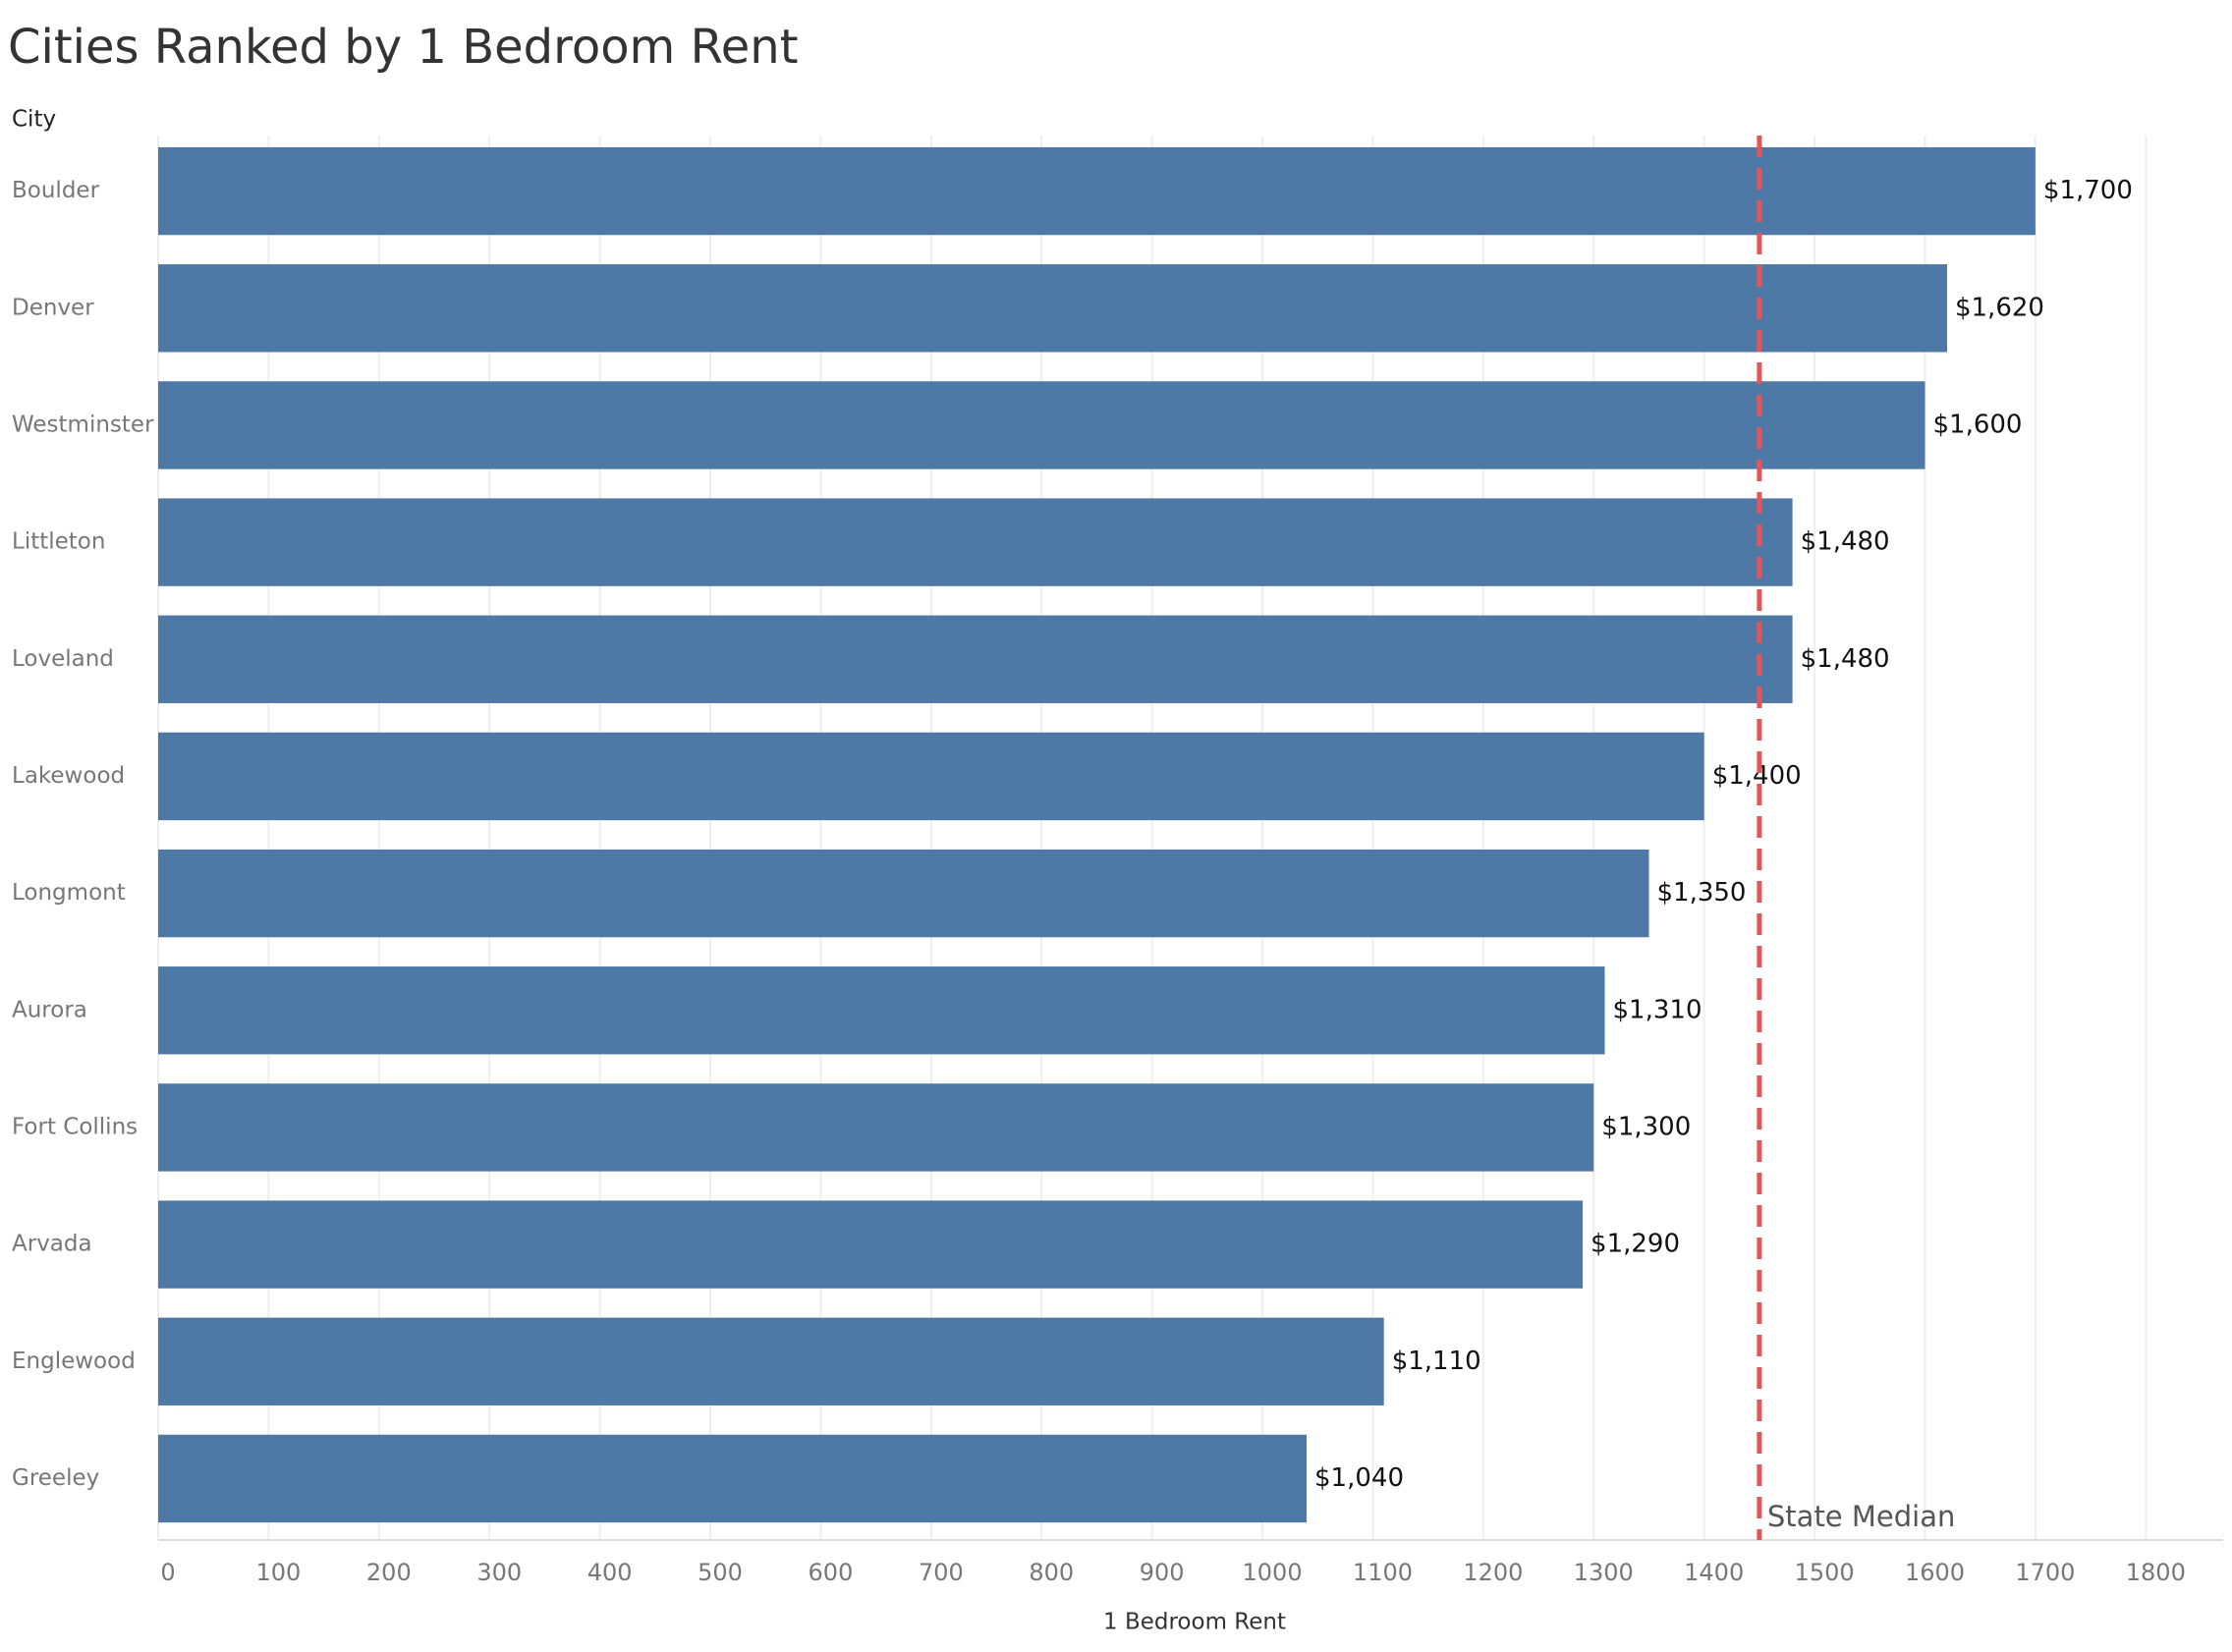 The height and width of the screenshot is (1652, 2232). I want to click on y-tick-label: Westminster, so click(83, 424).